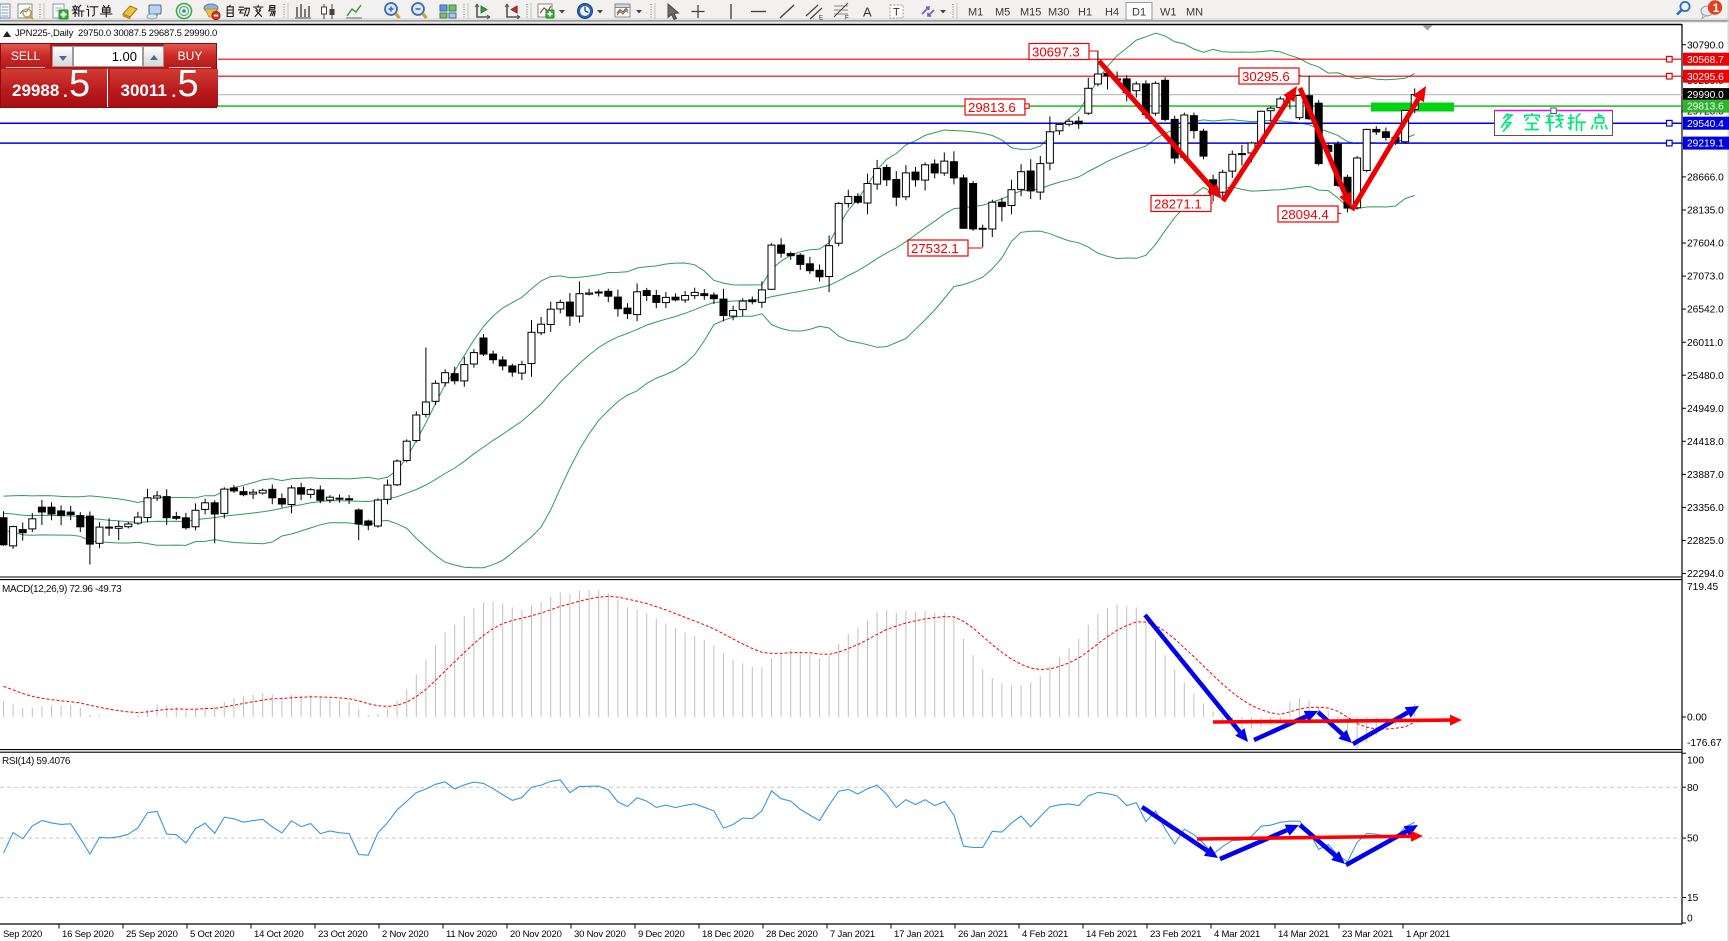 This screenshot has width=1729, height=941. I want to click on svg-text: D1, so click(1139, 13).